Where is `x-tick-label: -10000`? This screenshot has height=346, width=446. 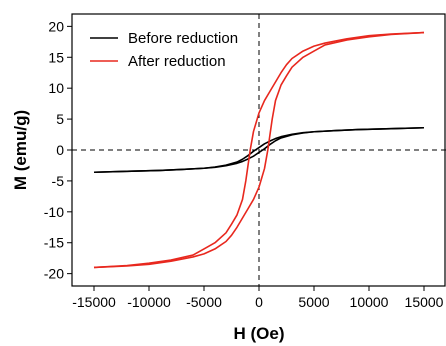
x-tick-label: -10000 is located at coordinates (149, 302).